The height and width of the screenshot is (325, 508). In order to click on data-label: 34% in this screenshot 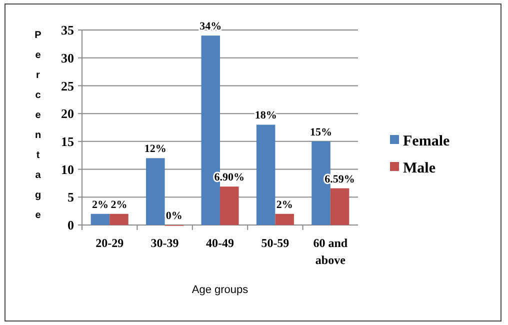, I will do `click(211, 26)`.